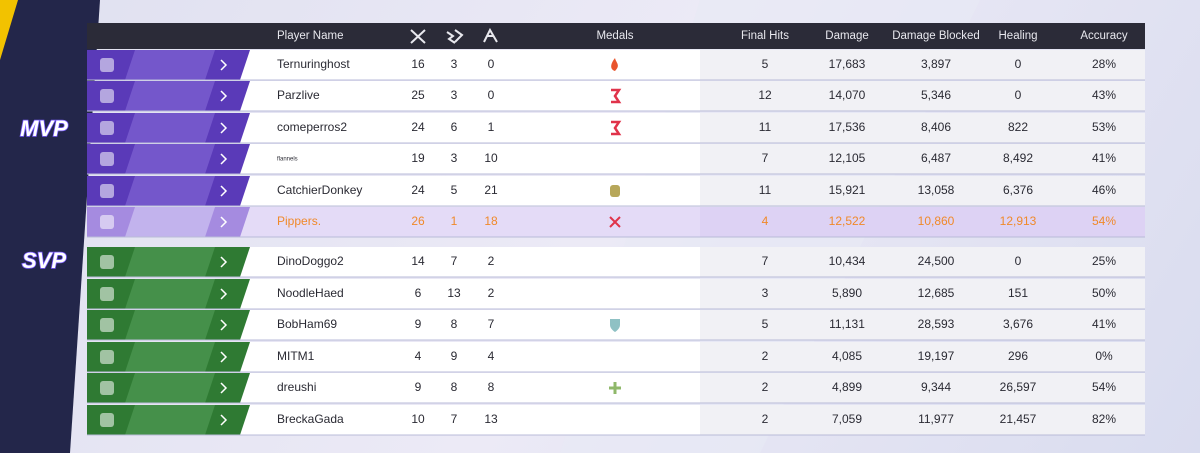  Describe the element at coordinates (418, 64) in the screenshot. I see `kills: 16` at that location.